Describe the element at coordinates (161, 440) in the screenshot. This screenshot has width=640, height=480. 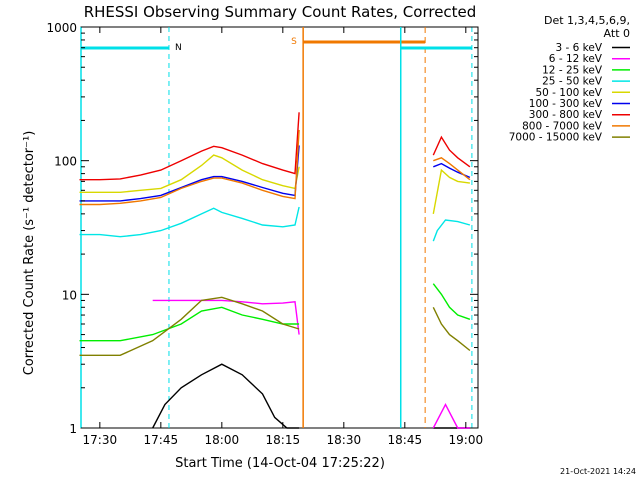
I see `x-tick-label-1: 17:45` at that location.